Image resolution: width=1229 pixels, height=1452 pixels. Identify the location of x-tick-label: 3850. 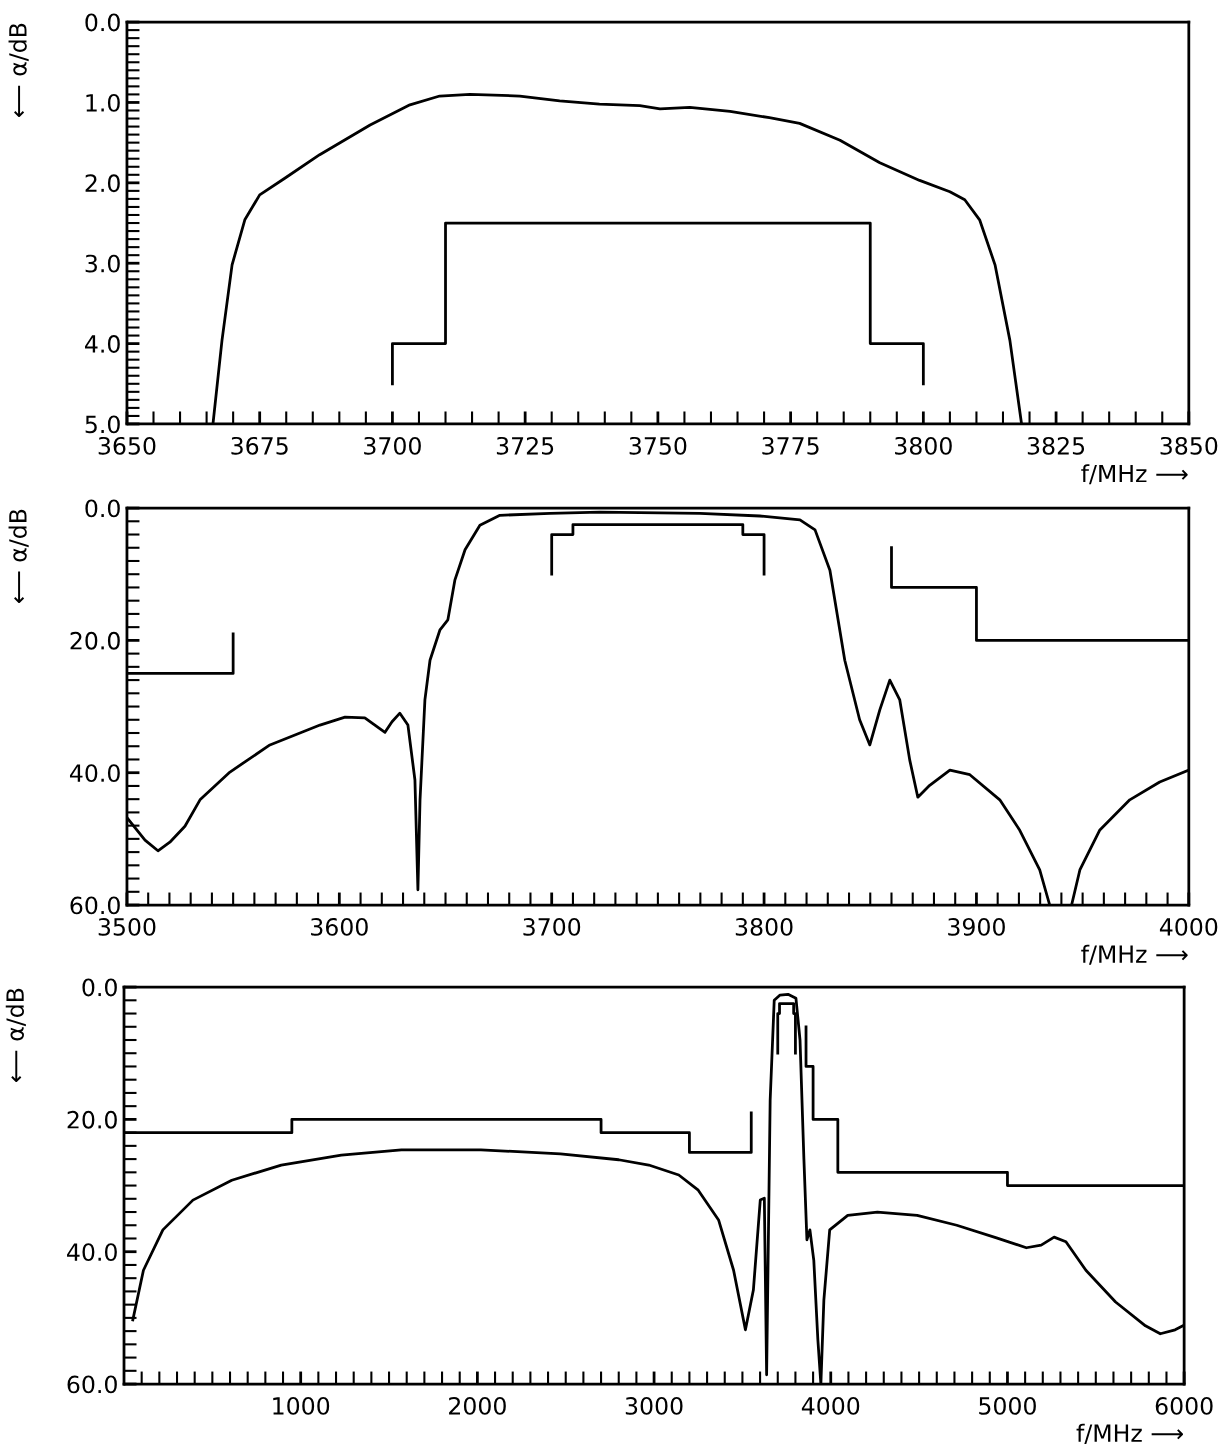
(1189, 445).